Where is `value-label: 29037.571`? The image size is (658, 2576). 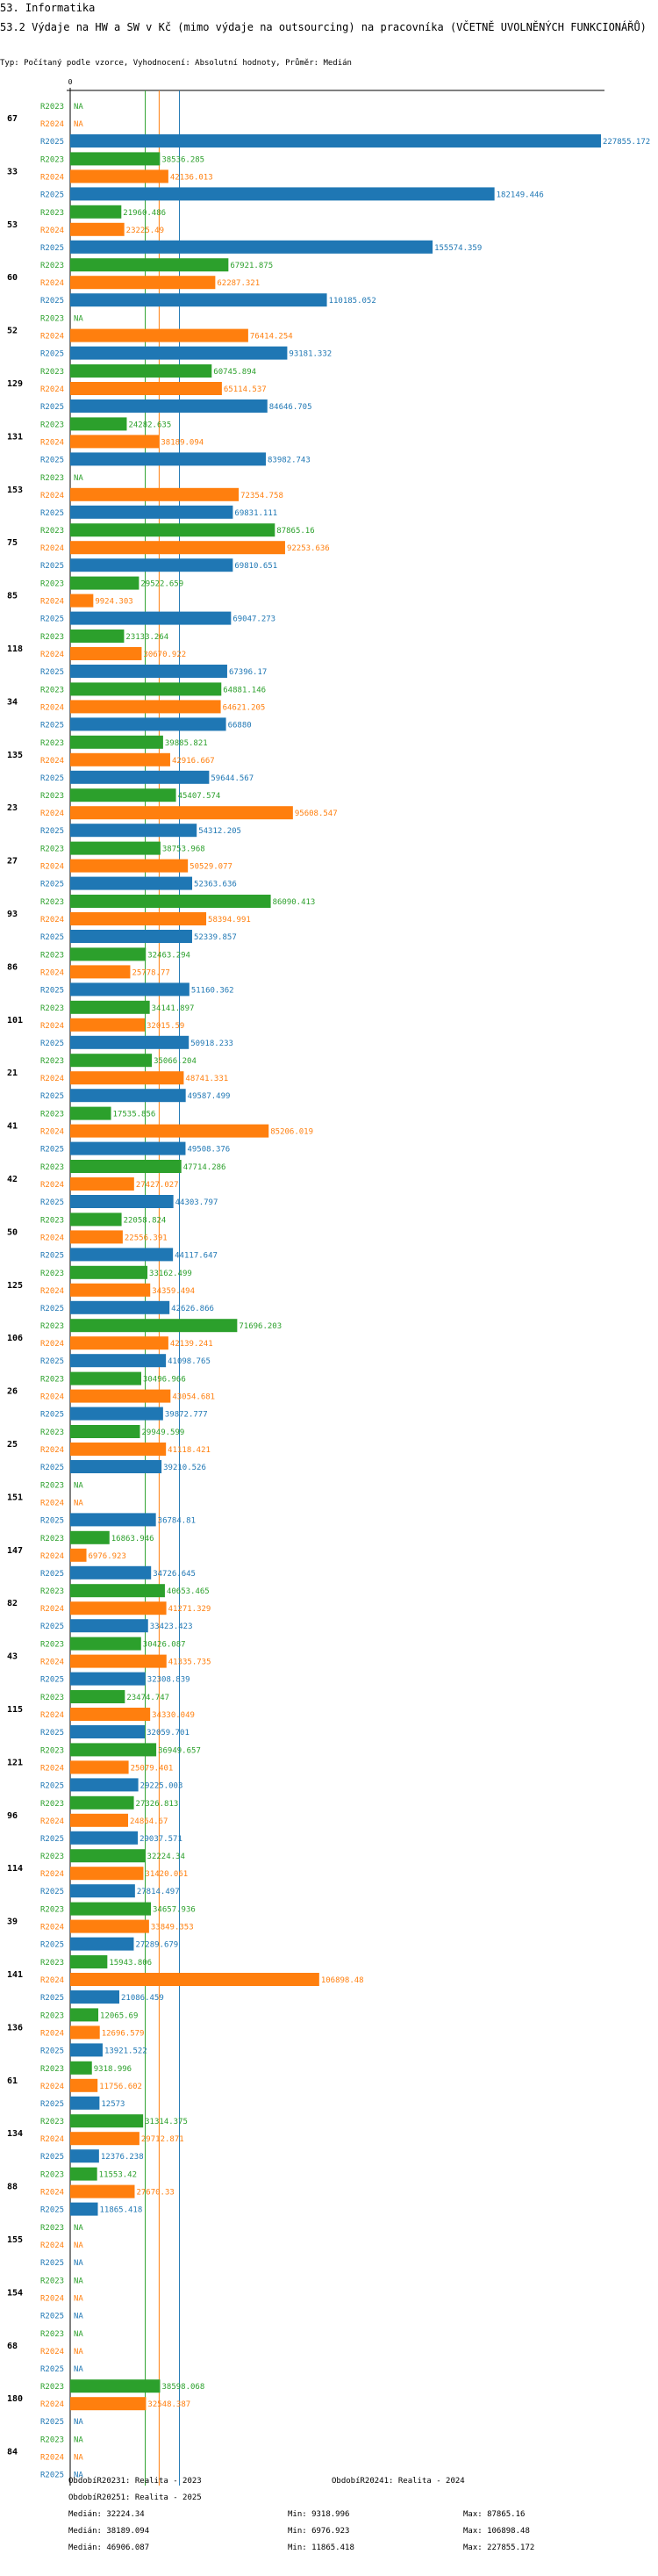 value-label: 29037.571 is located at coordinates (160, 1839).